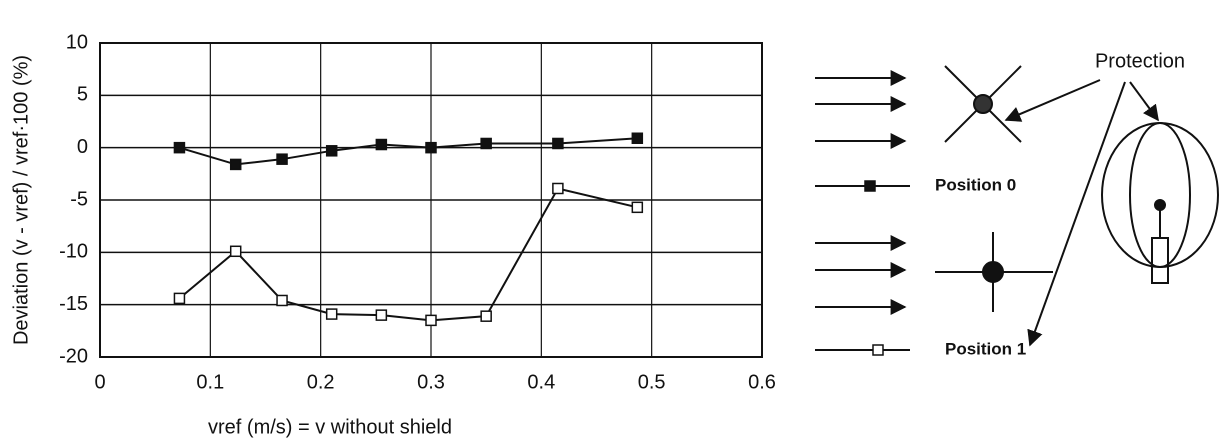  I want to click on x-tick-label: 0.1, so click(210, 382).